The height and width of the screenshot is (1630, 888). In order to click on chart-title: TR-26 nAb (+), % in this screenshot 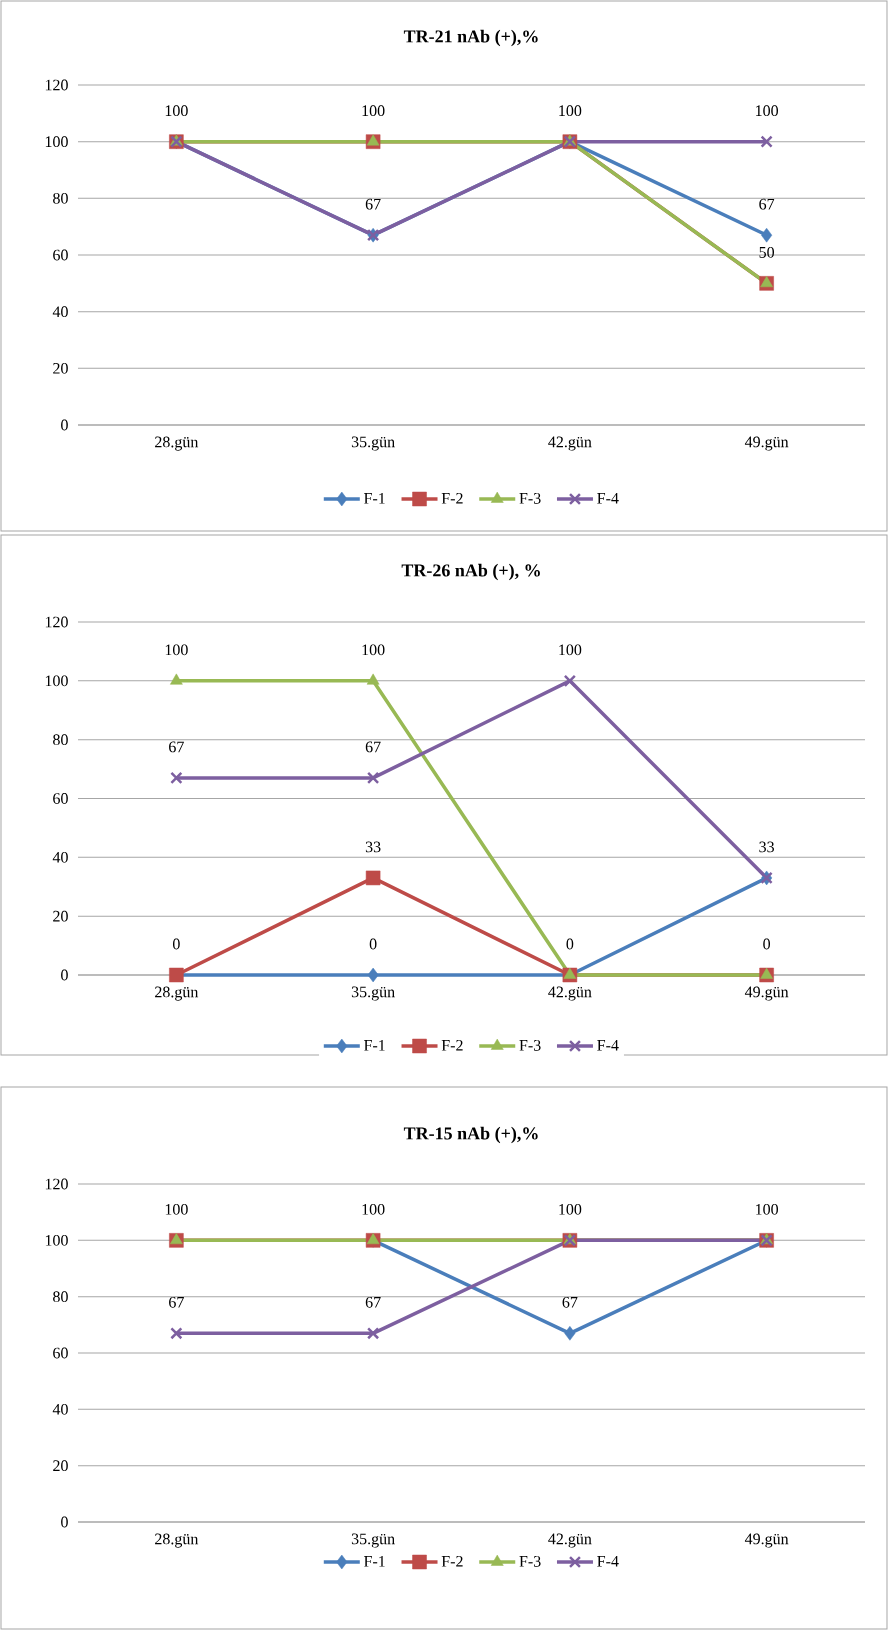, I will do `click(470, 572)`.